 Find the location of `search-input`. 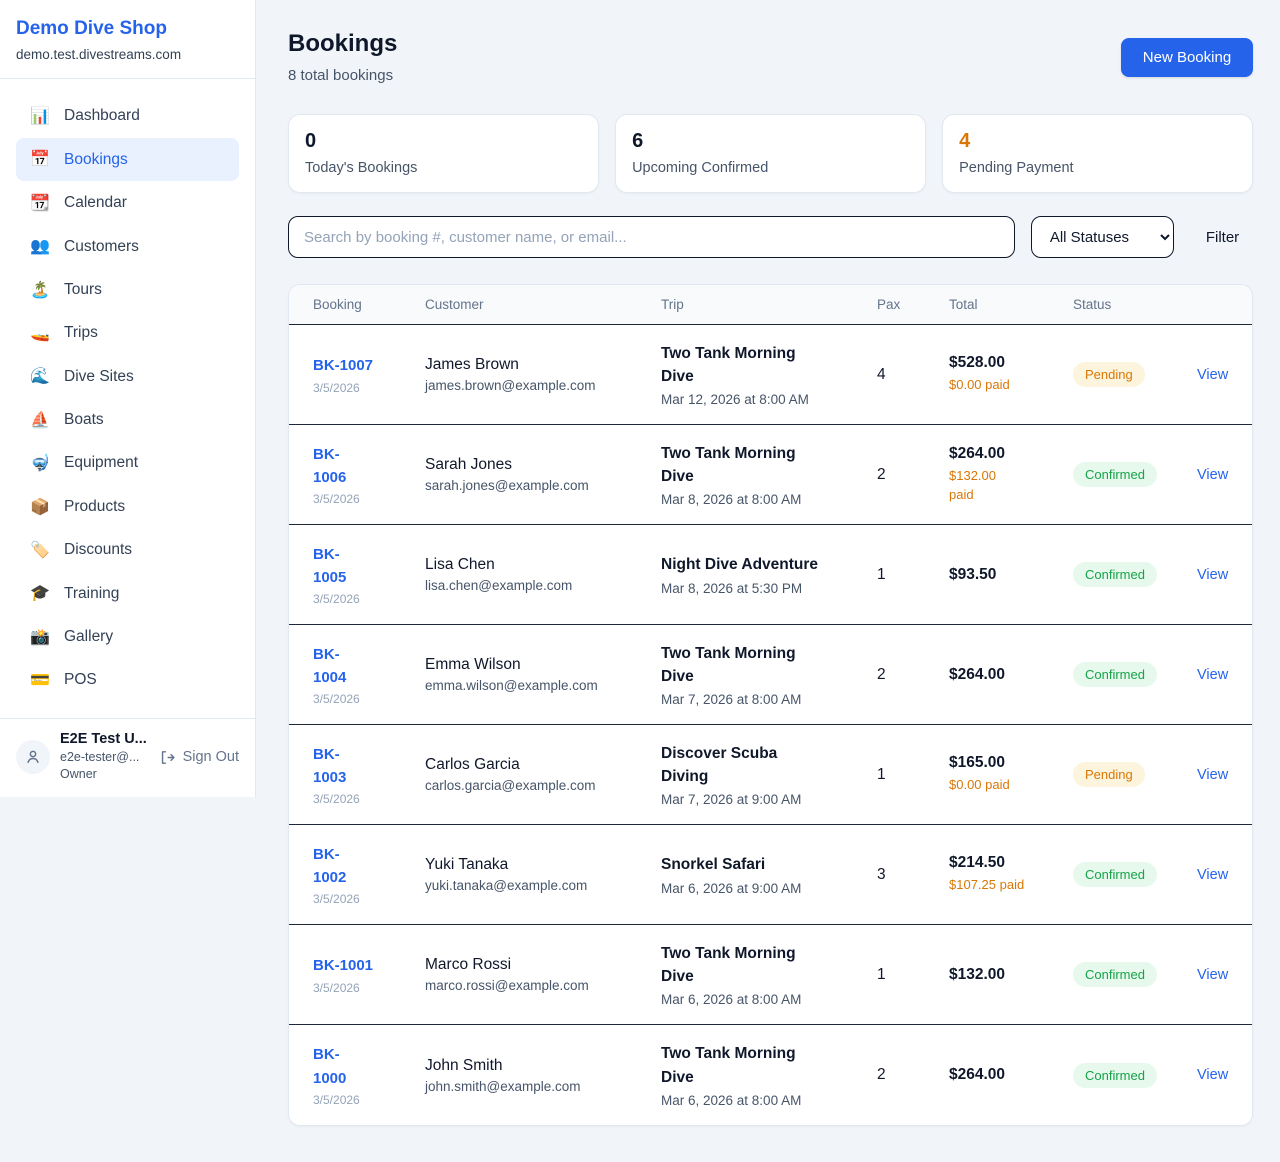

search-input is located at coordinates (651, 237).